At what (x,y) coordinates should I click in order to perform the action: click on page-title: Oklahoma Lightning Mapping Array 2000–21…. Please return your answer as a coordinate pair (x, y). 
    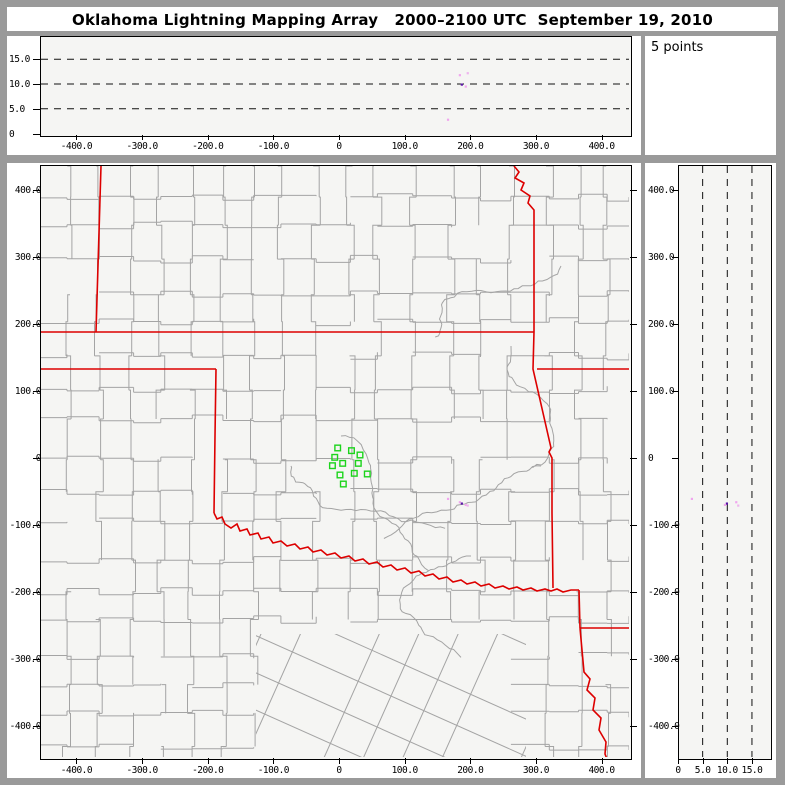
    Looking at the image, I should click on (392, 20).